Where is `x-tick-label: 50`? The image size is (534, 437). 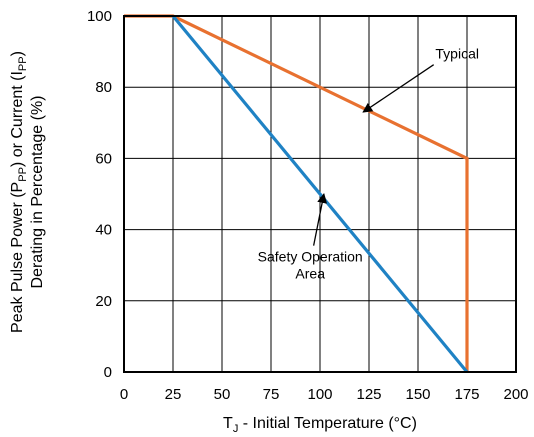
x-tick-label: 50 is located at coordinates (222, 394).